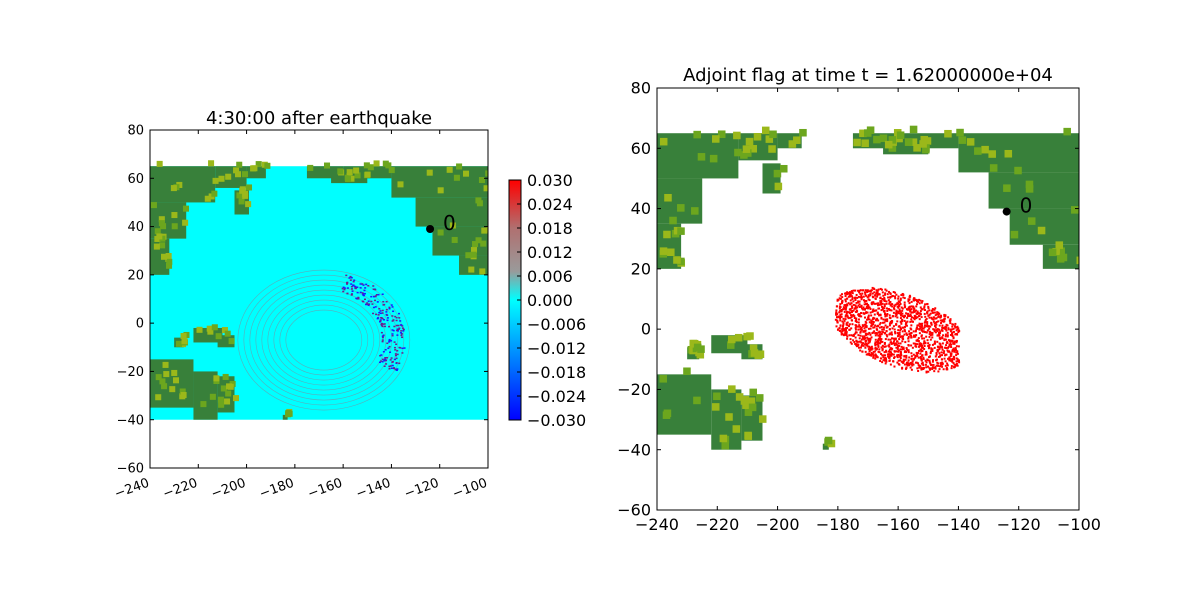  I want to click on colorbar-tick-label: 0.018, so click(550, 228).